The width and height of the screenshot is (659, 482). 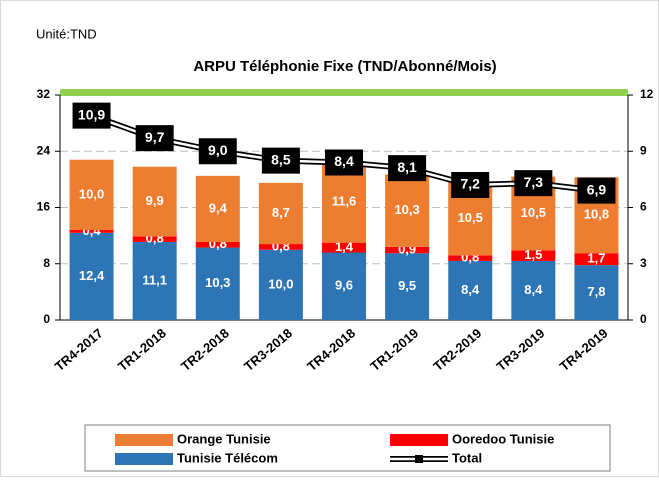 I want to click on y2-tick-label: 12, so click(x=647, y=94).